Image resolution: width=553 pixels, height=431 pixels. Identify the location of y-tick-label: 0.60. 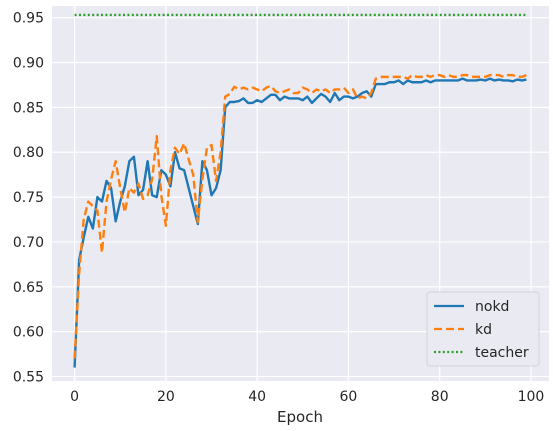
(28, 333).